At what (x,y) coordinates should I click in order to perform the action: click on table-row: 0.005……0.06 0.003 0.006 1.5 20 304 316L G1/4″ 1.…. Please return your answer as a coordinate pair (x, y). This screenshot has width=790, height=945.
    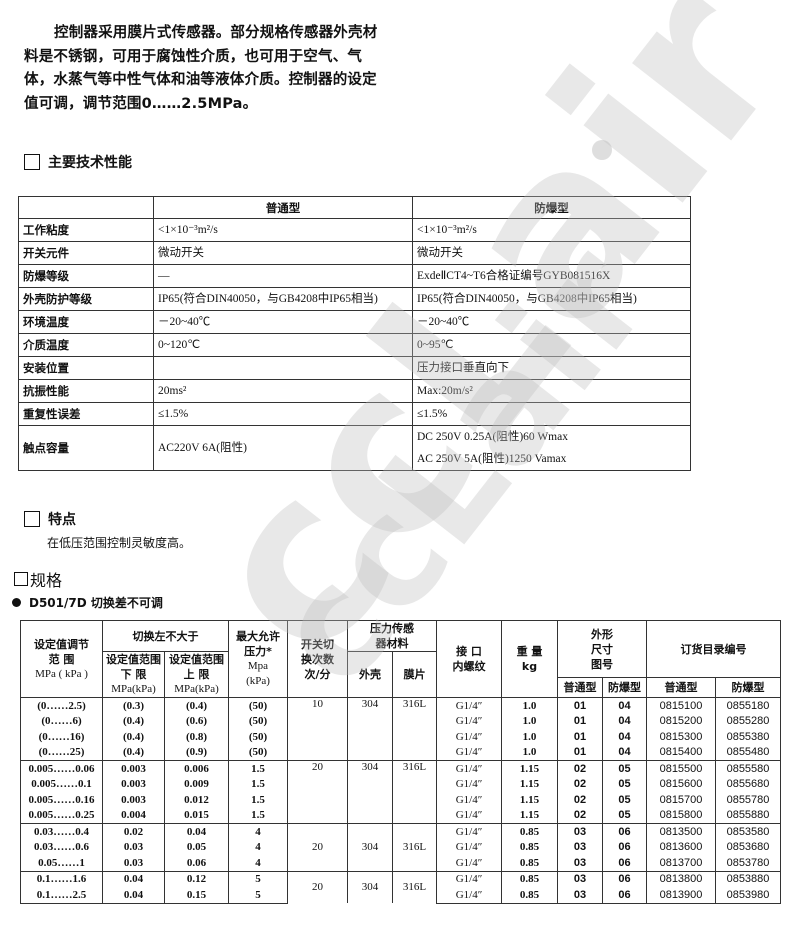
    Looking at the image, I should click on (400, 792).